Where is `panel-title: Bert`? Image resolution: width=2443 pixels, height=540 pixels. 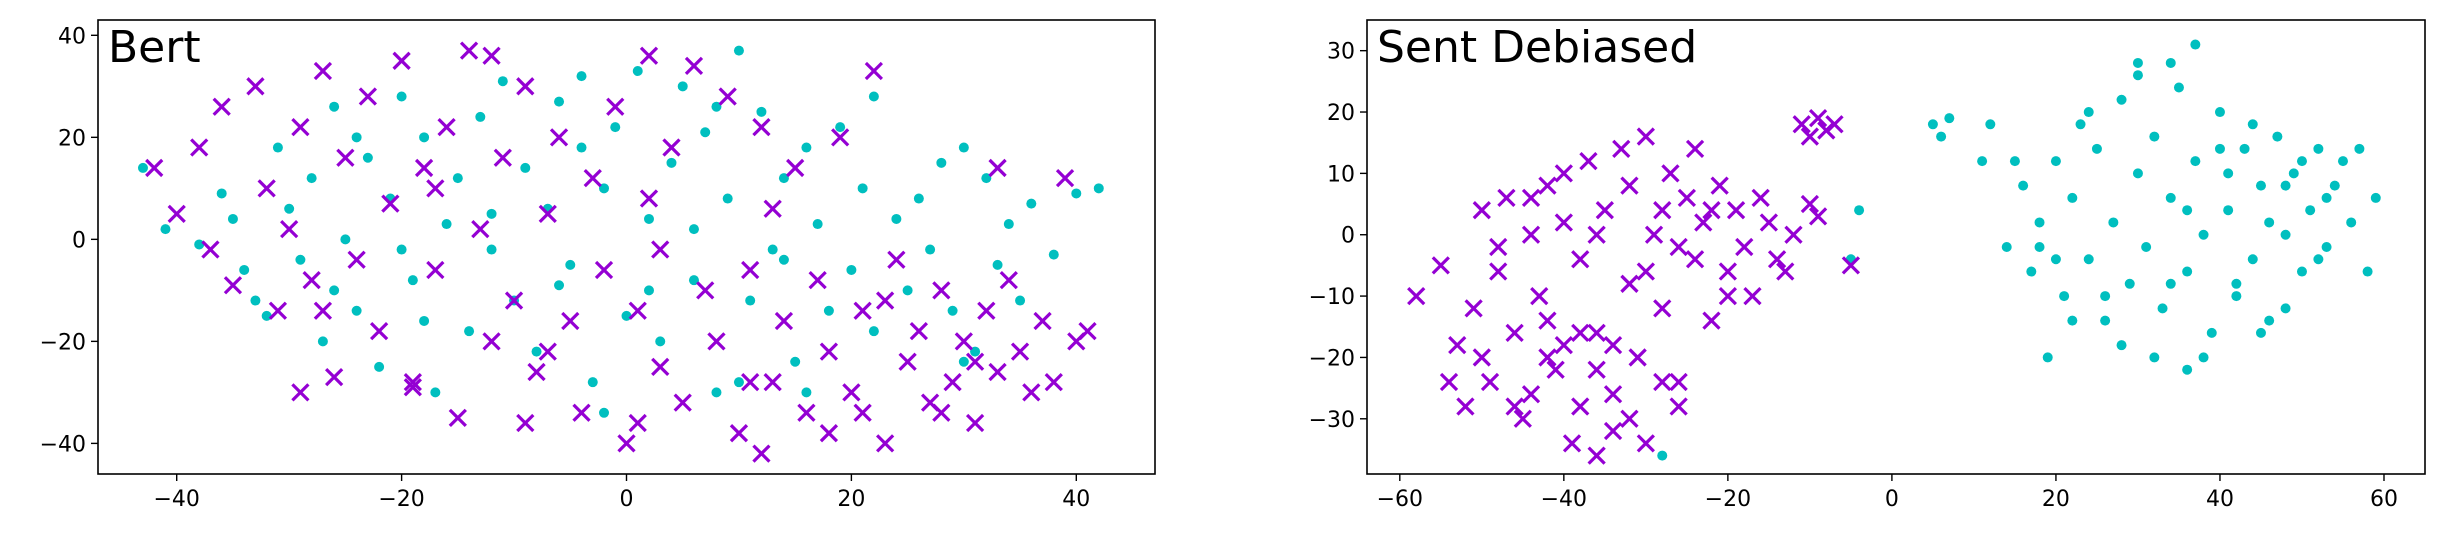
panel-title: Bert is located at coordinates (154, 47).